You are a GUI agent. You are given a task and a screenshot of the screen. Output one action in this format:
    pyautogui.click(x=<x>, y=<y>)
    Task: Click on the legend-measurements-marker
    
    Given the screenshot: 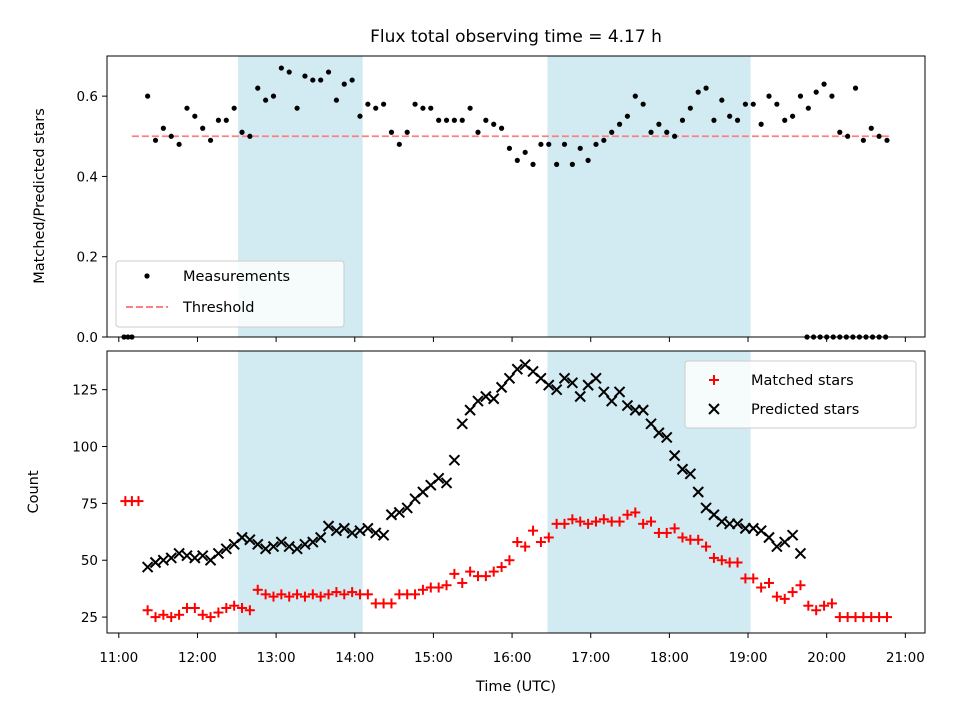 What is the action you would take?
    pyautogui.click(x=147, y=276)
    